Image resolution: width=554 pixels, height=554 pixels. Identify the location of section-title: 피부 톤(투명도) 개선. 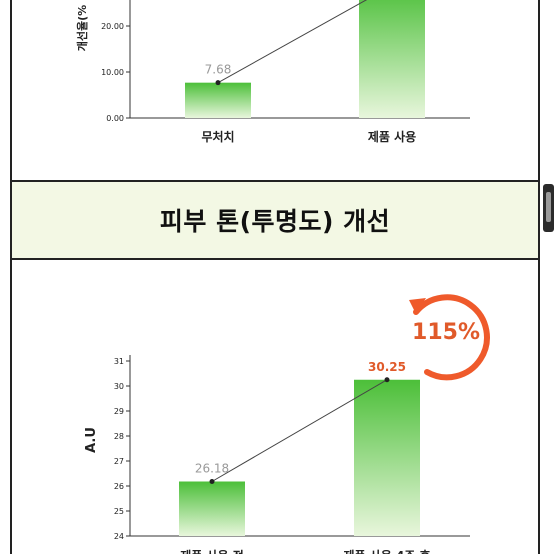
(275, 221).